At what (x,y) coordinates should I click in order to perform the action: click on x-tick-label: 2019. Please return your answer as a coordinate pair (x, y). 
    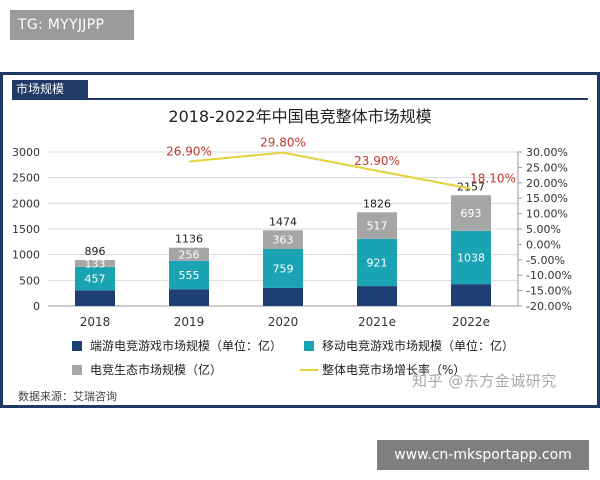
    Looking at the image, I should click on (189, 322).